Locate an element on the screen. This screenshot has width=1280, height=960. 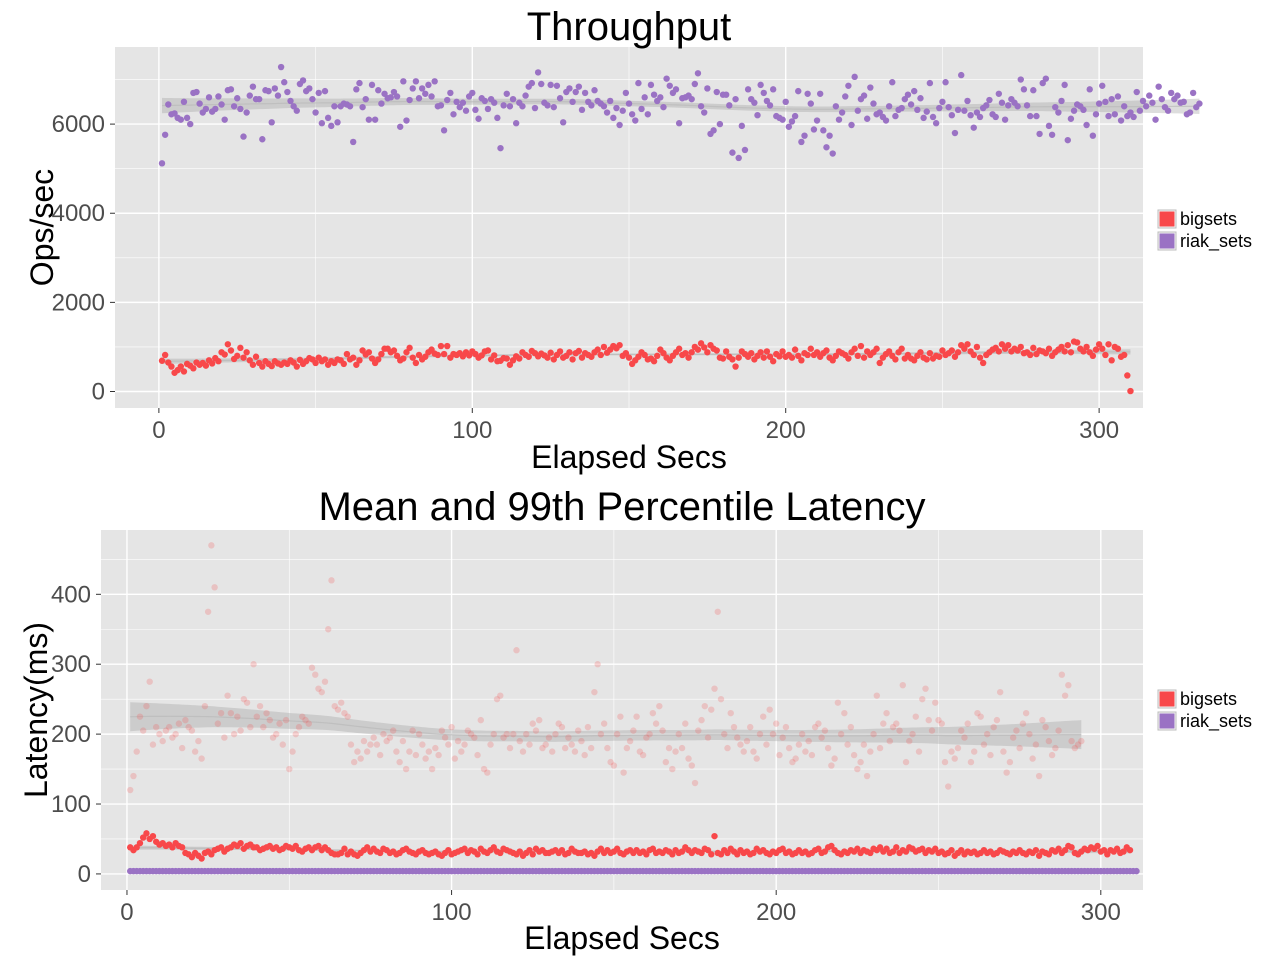
latency-x-axis-label: Elapsed Secs is located at coordinates (622, 938).